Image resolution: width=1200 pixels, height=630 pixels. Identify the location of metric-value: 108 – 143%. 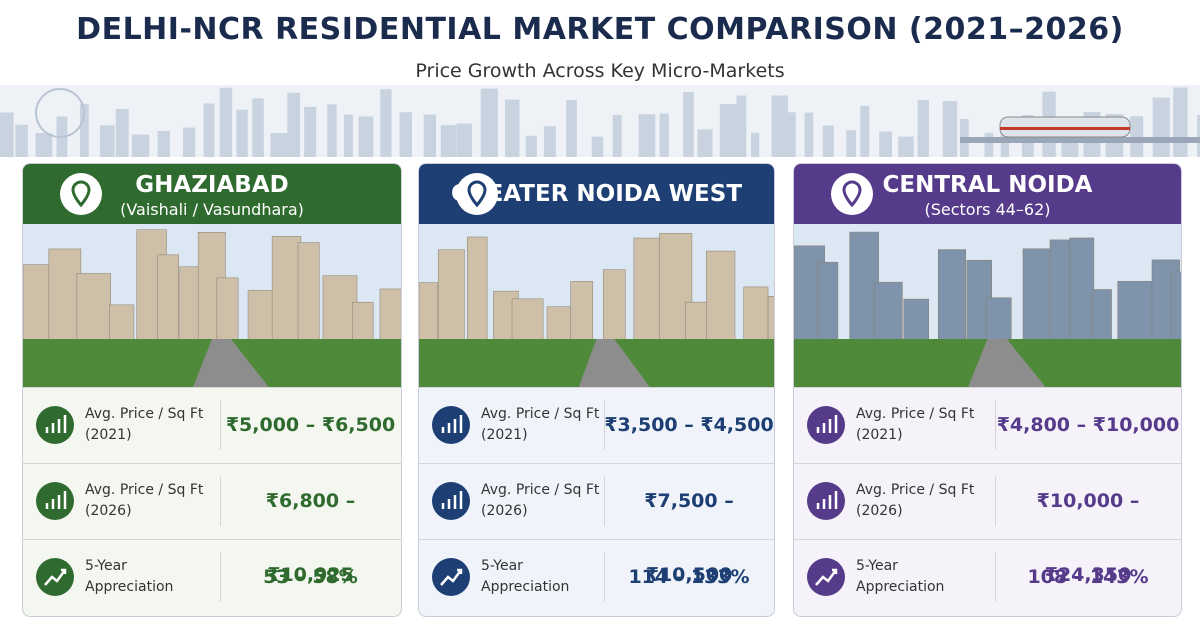
(1088, 577).